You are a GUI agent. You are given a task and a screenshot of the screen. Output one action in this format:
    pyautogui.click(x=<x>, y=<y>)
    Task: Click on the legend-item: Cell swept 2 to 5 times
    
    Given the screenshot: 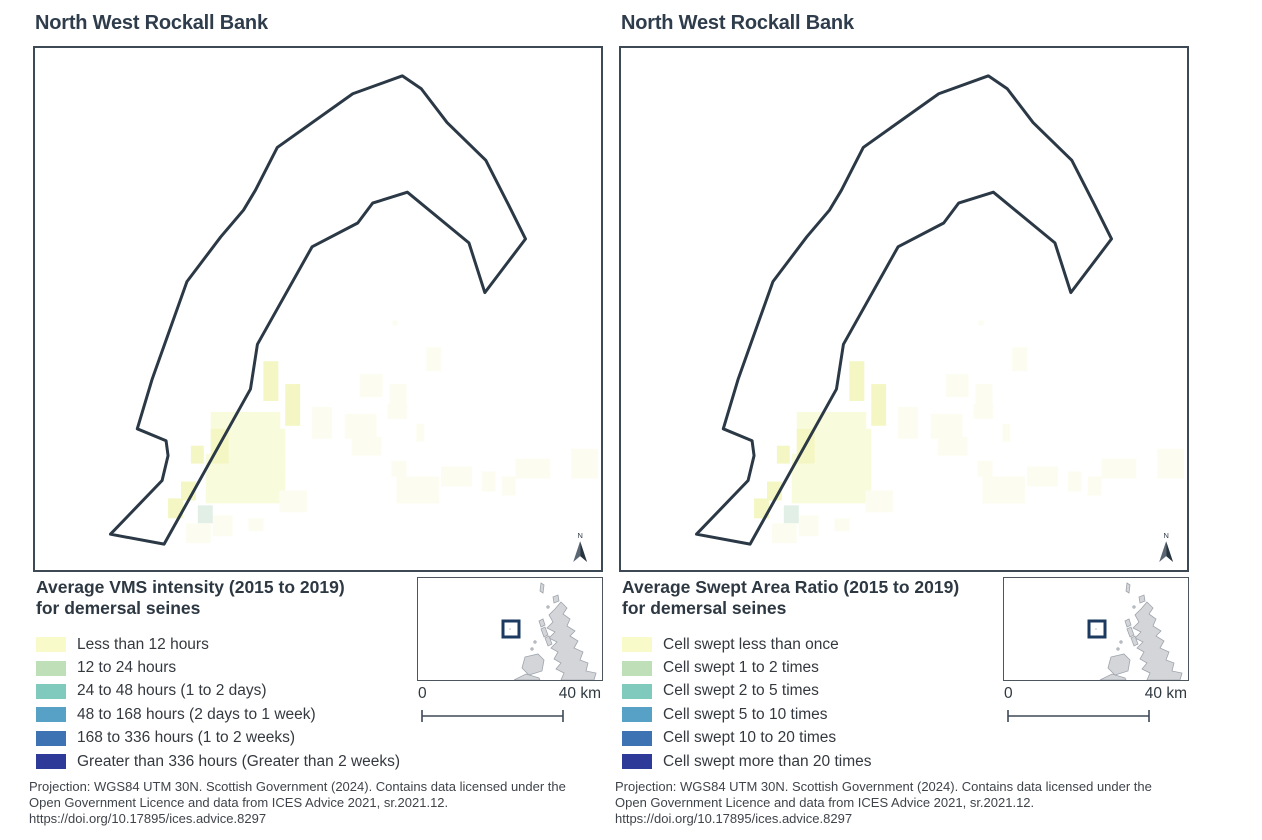 What is the action you would take?
    pyautogui.click(x=746, y=691)
    